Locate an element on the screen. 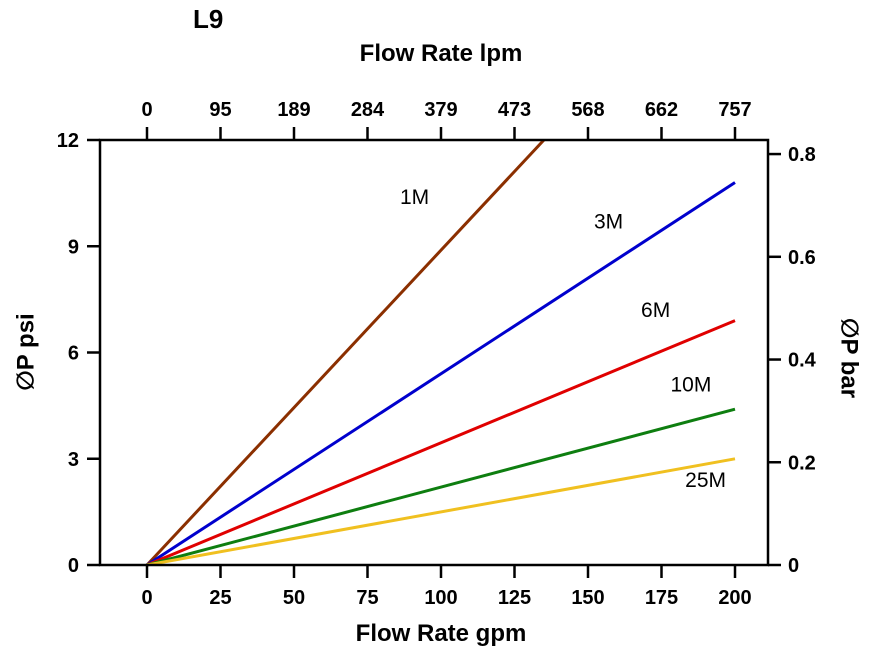 The width and height of the screenshot is (880, 672). left-tick-label: 12 is located at coordinates (68, 141).